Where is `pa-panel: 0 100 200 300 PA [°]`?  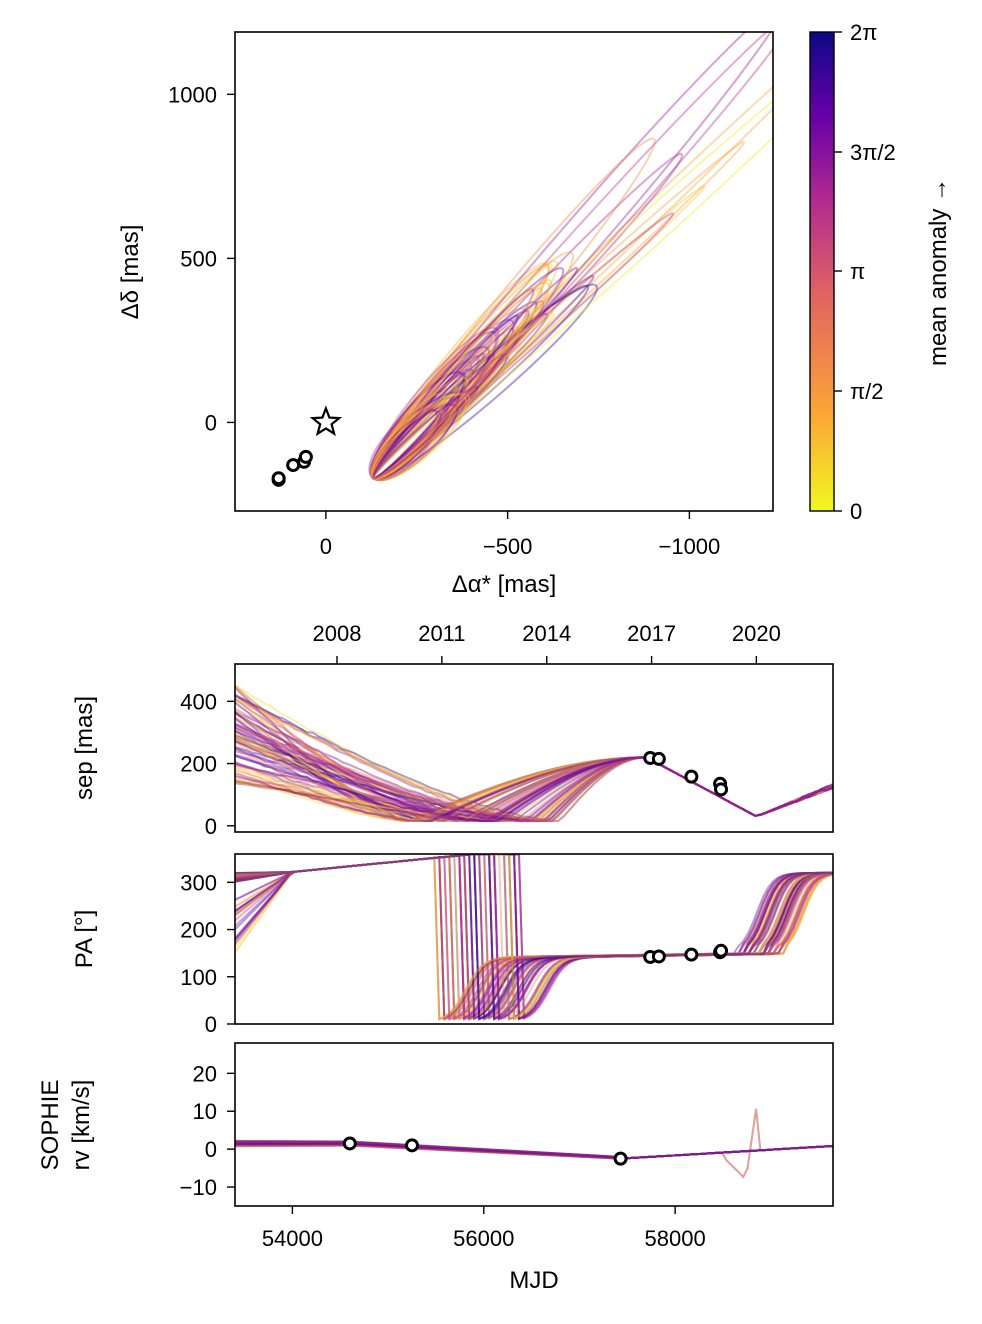 pa-panel: 0 100 200 300 PA [°] is located at coordinates (452, 945).